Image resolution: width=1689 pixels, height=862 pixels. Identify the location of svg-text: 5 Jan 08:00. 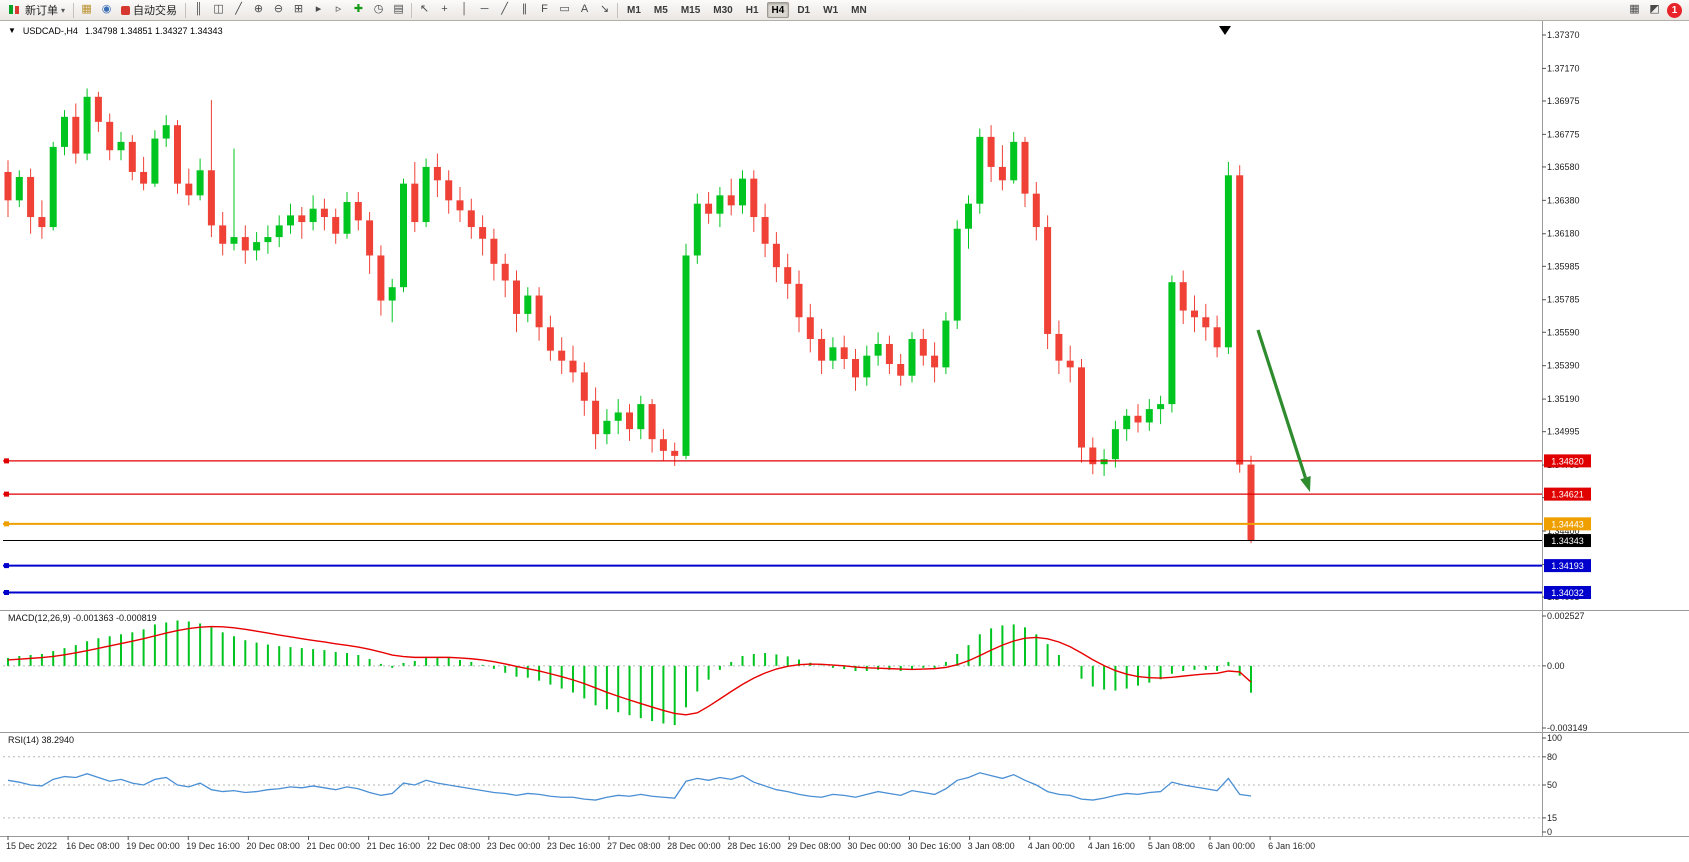
(1171, 846).